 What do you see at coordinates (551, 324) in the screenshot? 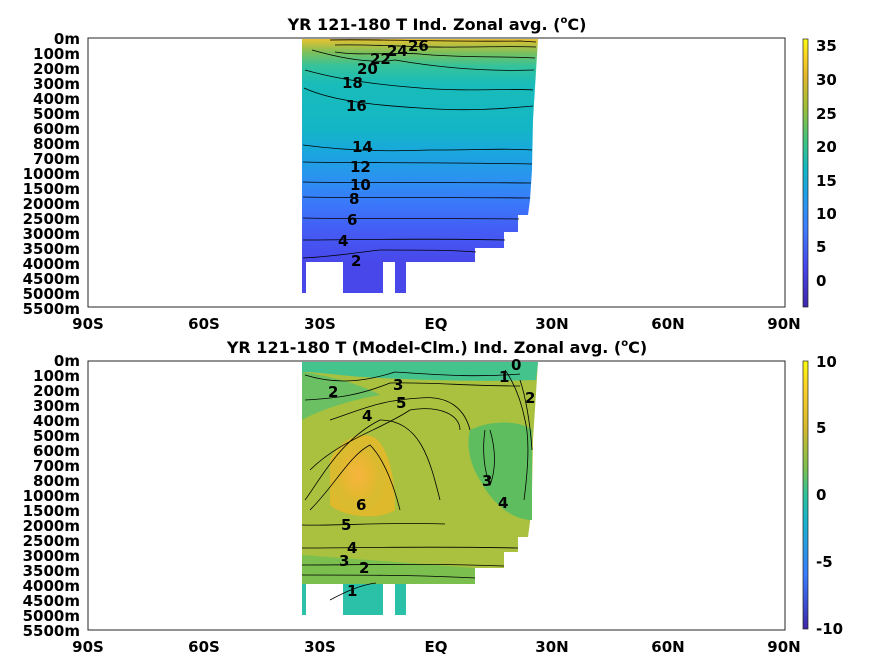
I see `upper-x-tick: 30N` at bounding box center [551, 324].